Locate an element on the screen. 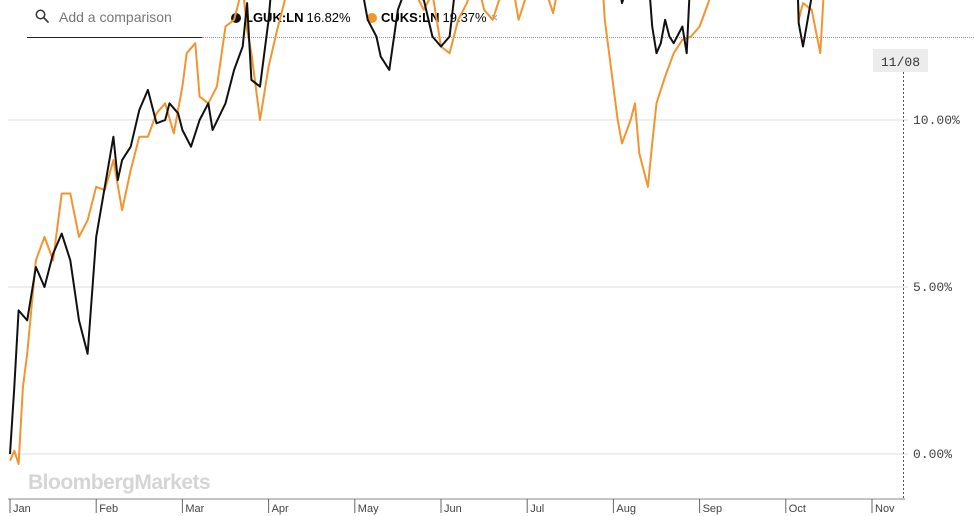 This screenshot has width=974, height=516. crosshair-date: 11/08 is located at coordinates (900, 62).